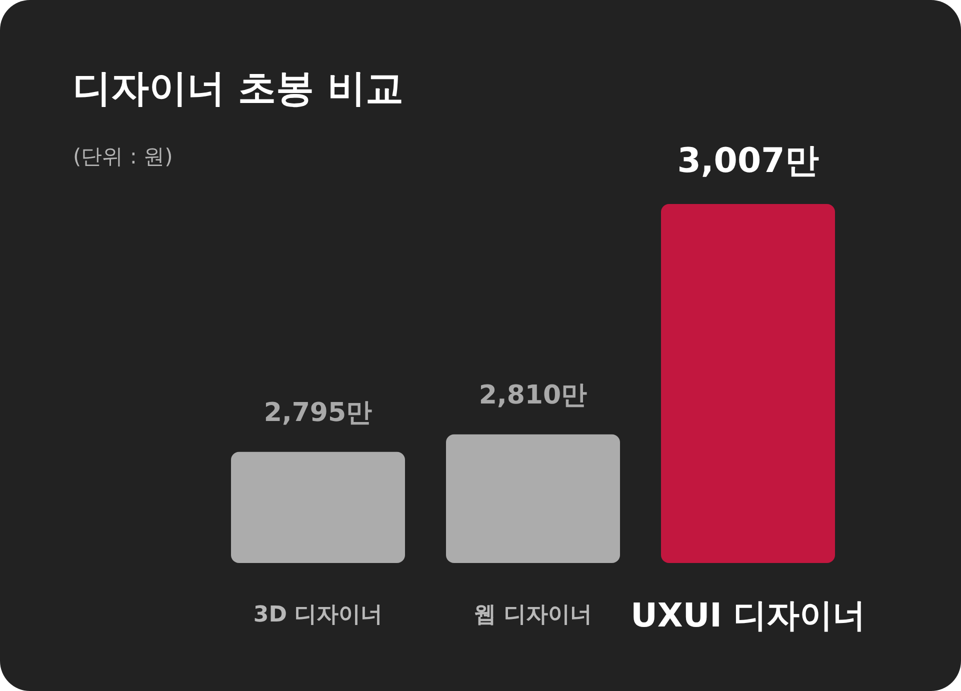 The height and width of the screenshot is (691, 961). What do you see at coordinates (533, 395) in the screenshot?
I see `data-label: 2,810만` at bounding box center [533, 395].